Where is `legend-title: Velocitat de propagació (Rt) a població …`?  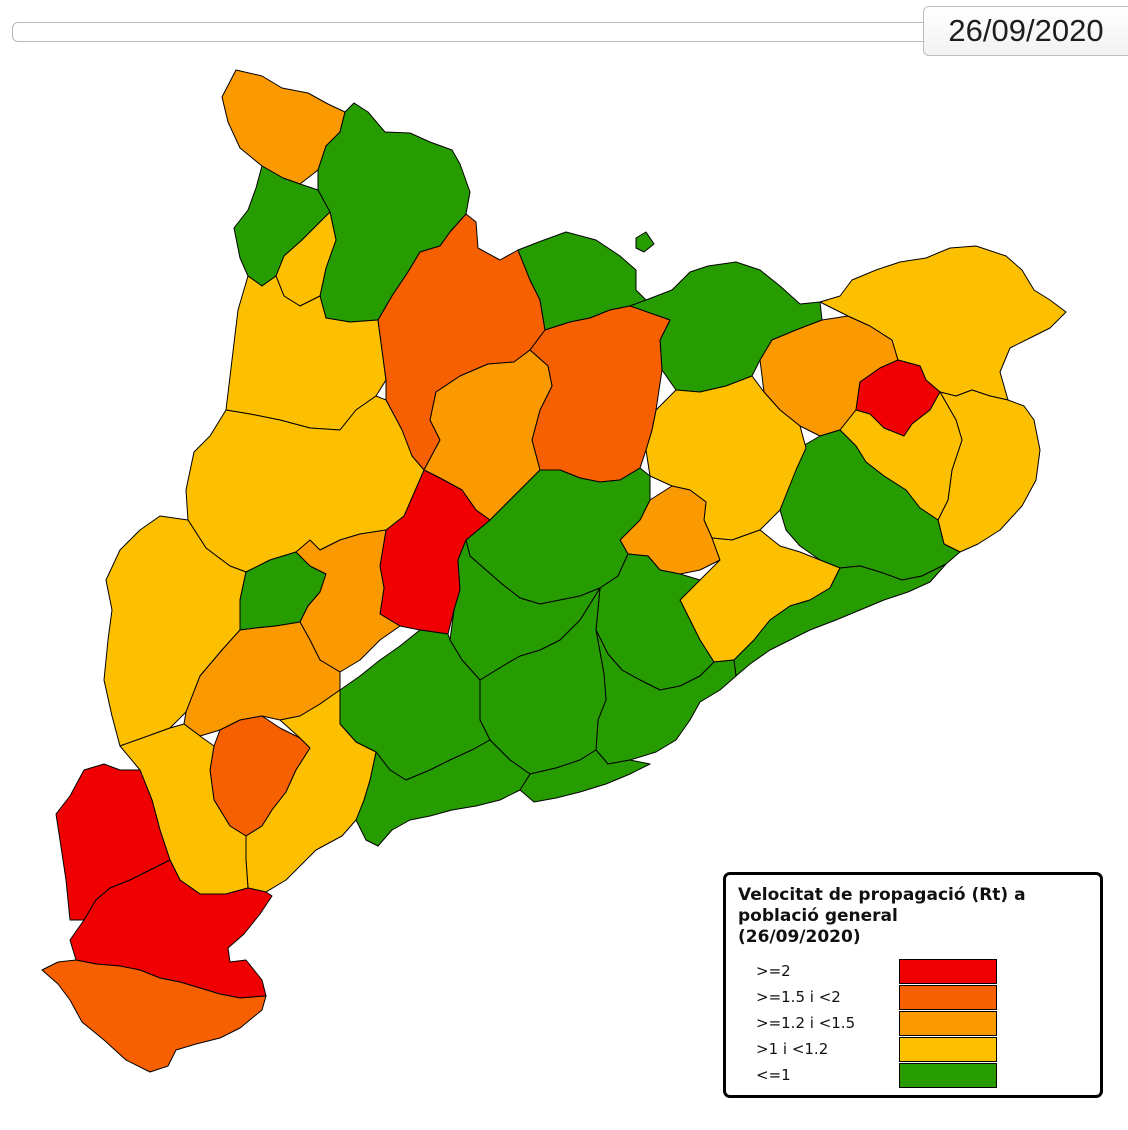 legend-title: Velocitat de propagació (Rt) a població … is located at coordinates (882, 916).